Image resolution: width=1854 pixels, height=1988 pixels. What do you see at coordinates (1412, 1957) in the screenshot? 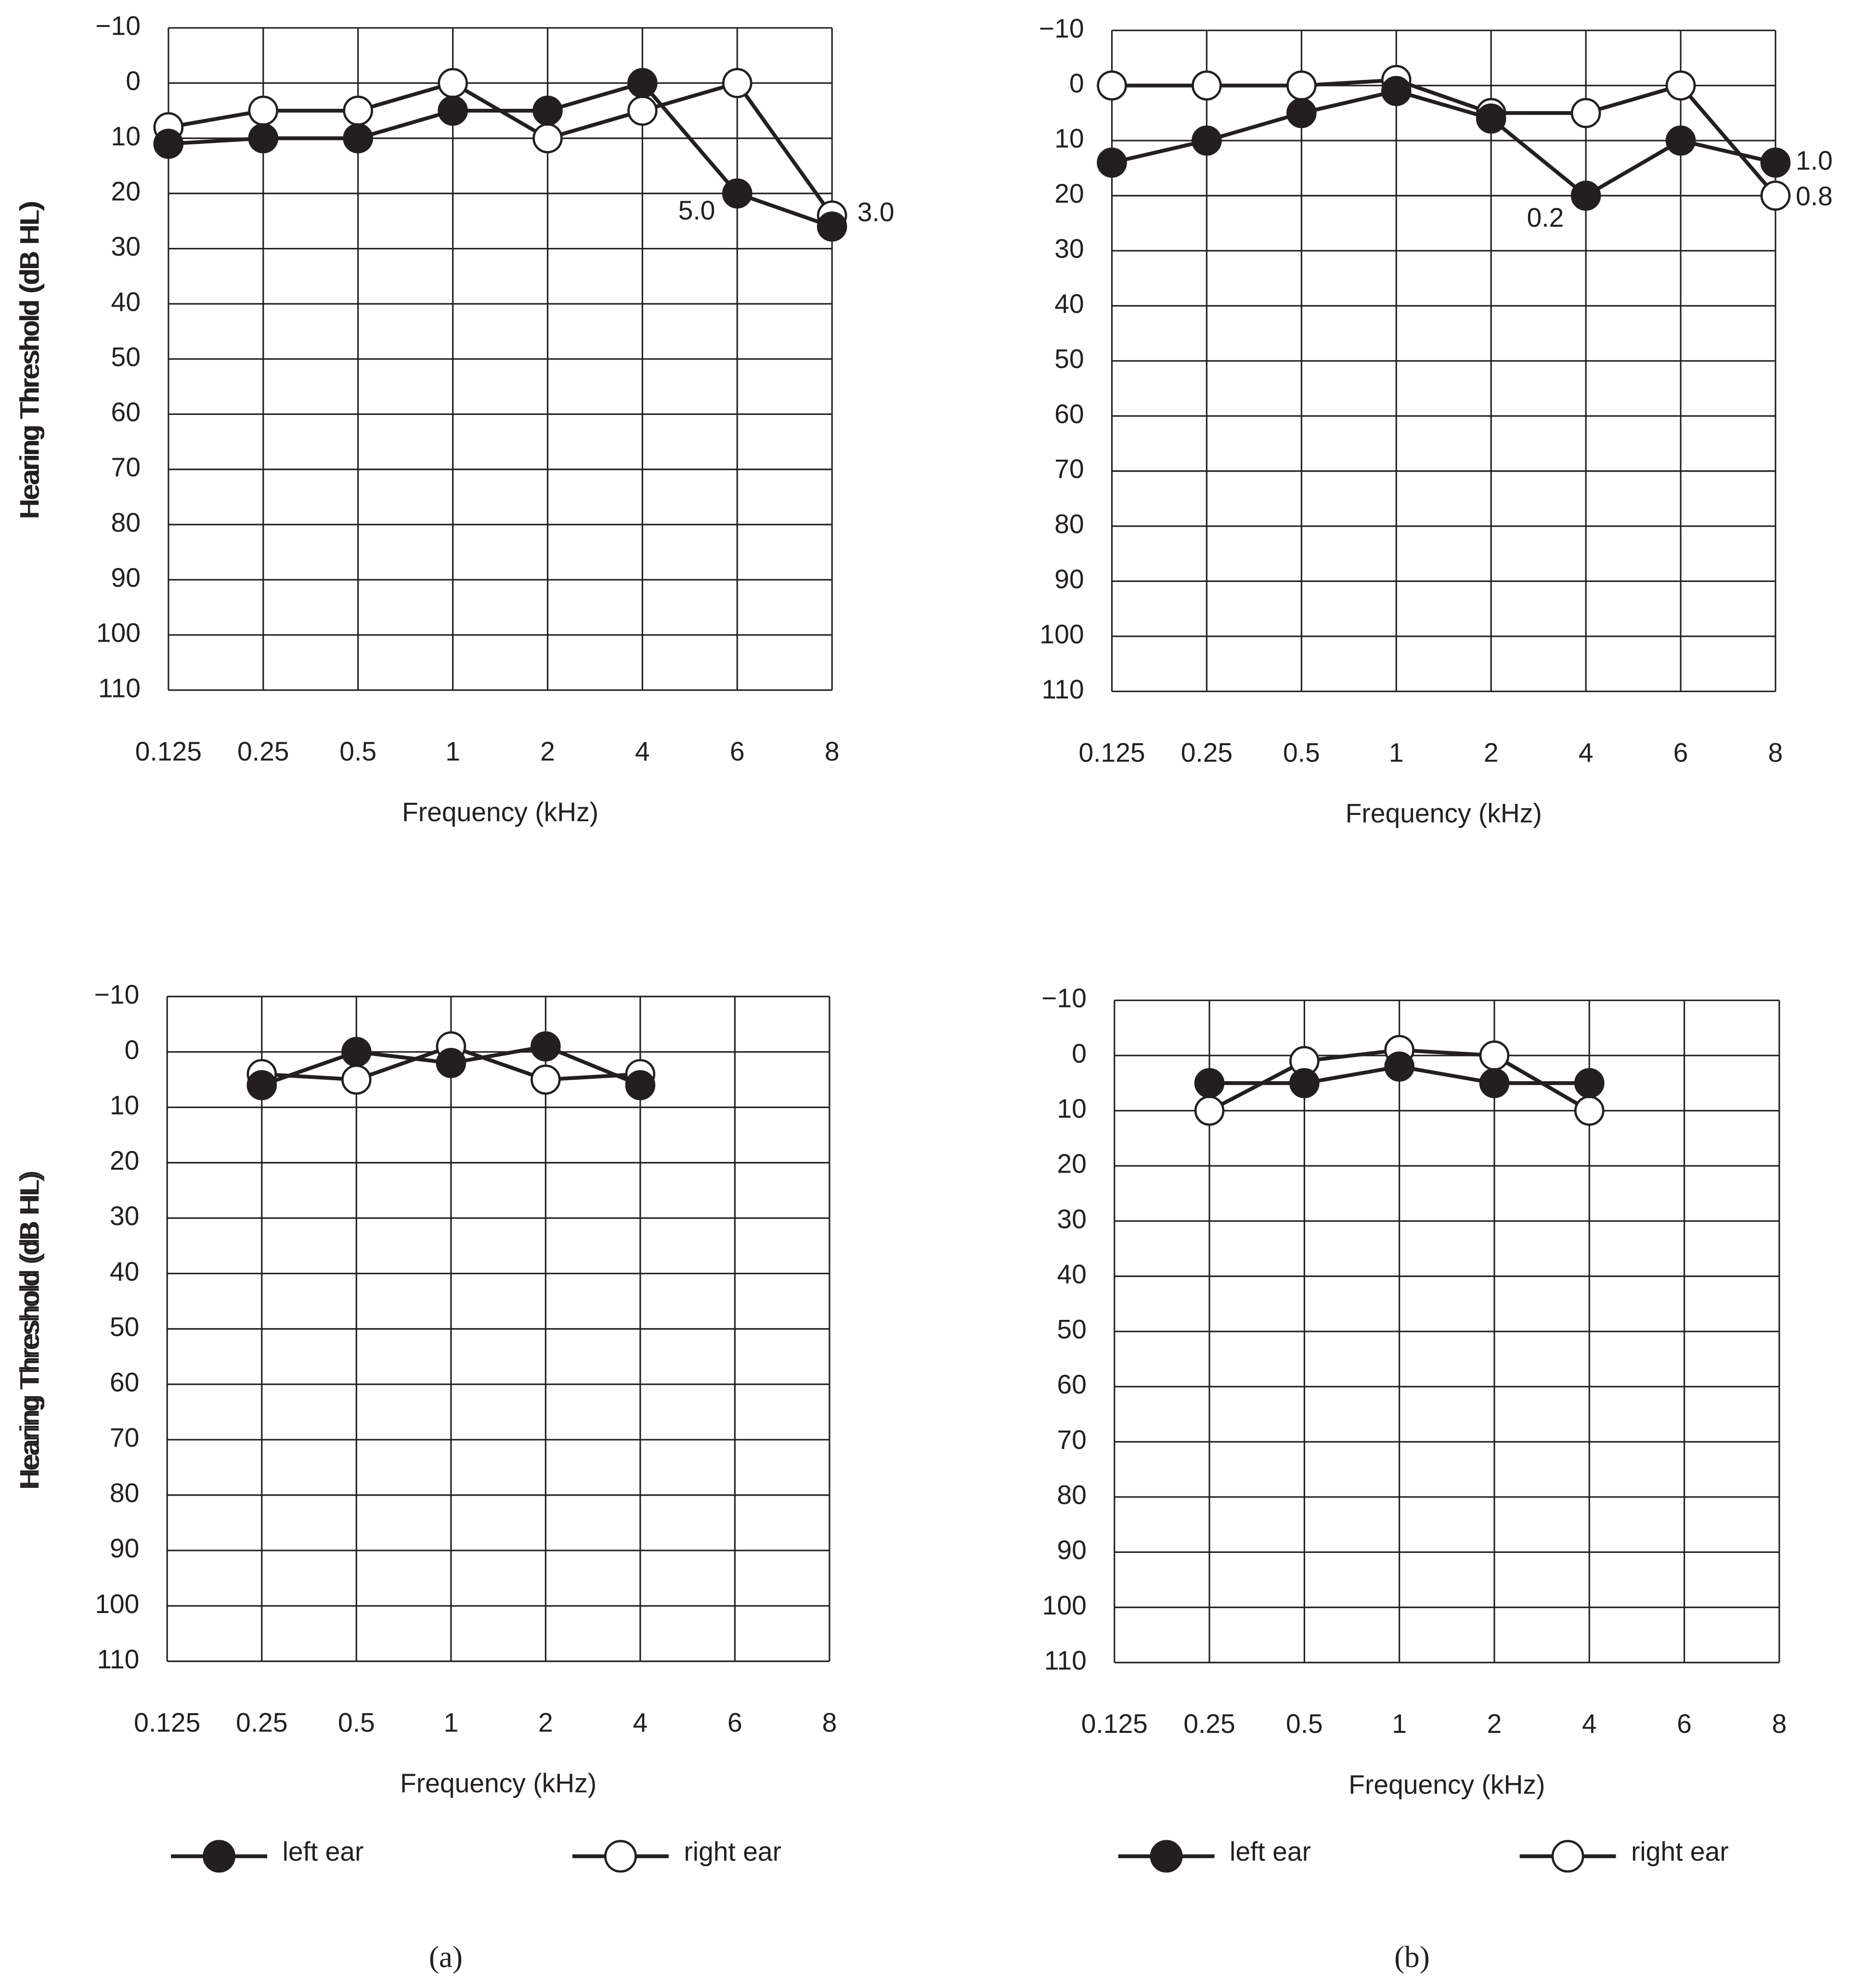
I see `panel-label: (b)` at bounding box center [1412, 1957].